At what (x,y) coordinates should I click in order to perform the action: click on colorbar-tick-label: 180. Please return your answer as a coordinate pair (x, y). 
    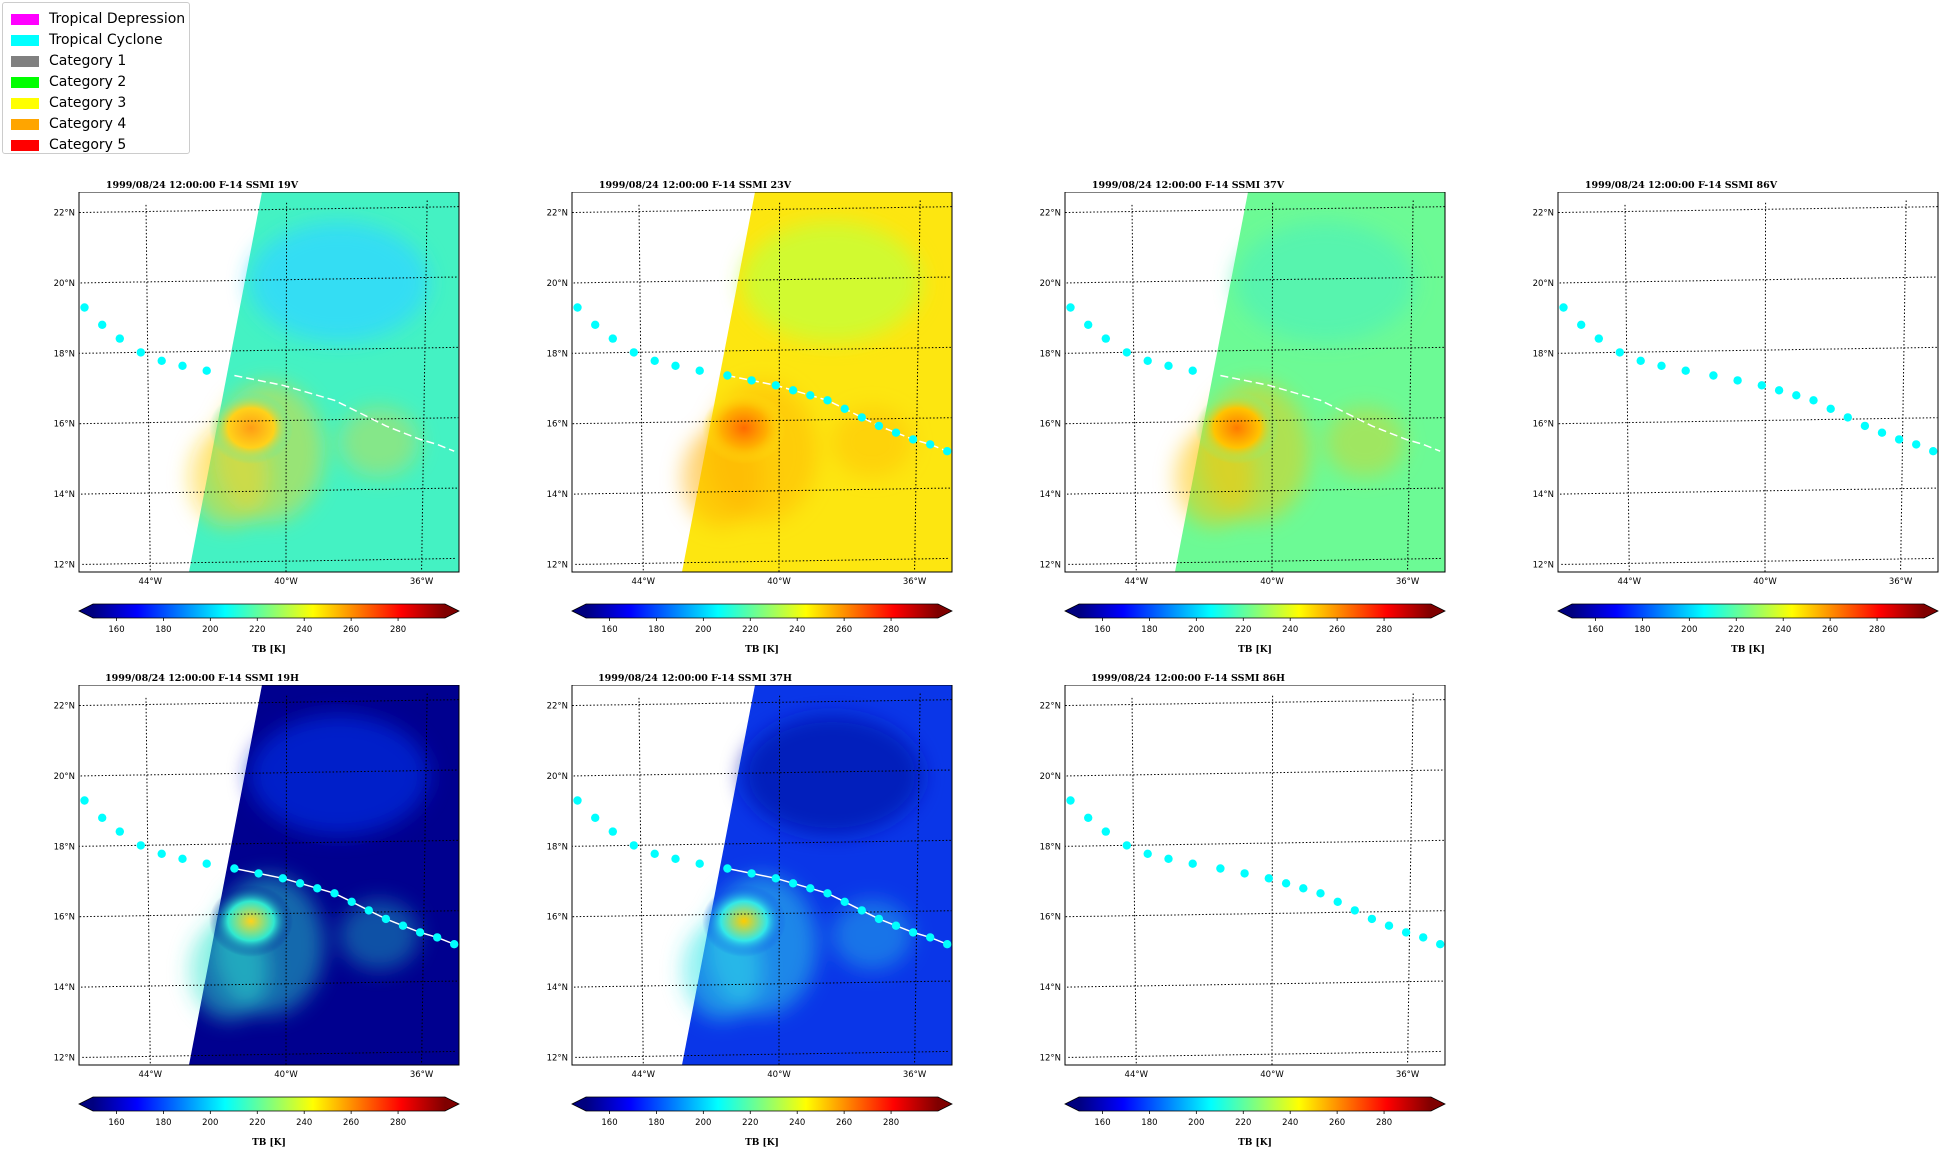
    Looking at the image, I should click on (1642, 630).